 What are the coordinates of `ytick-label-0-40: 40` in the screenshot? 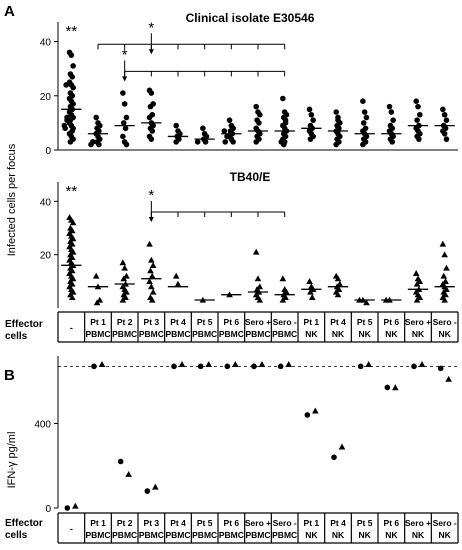 It's located at (46, 43).